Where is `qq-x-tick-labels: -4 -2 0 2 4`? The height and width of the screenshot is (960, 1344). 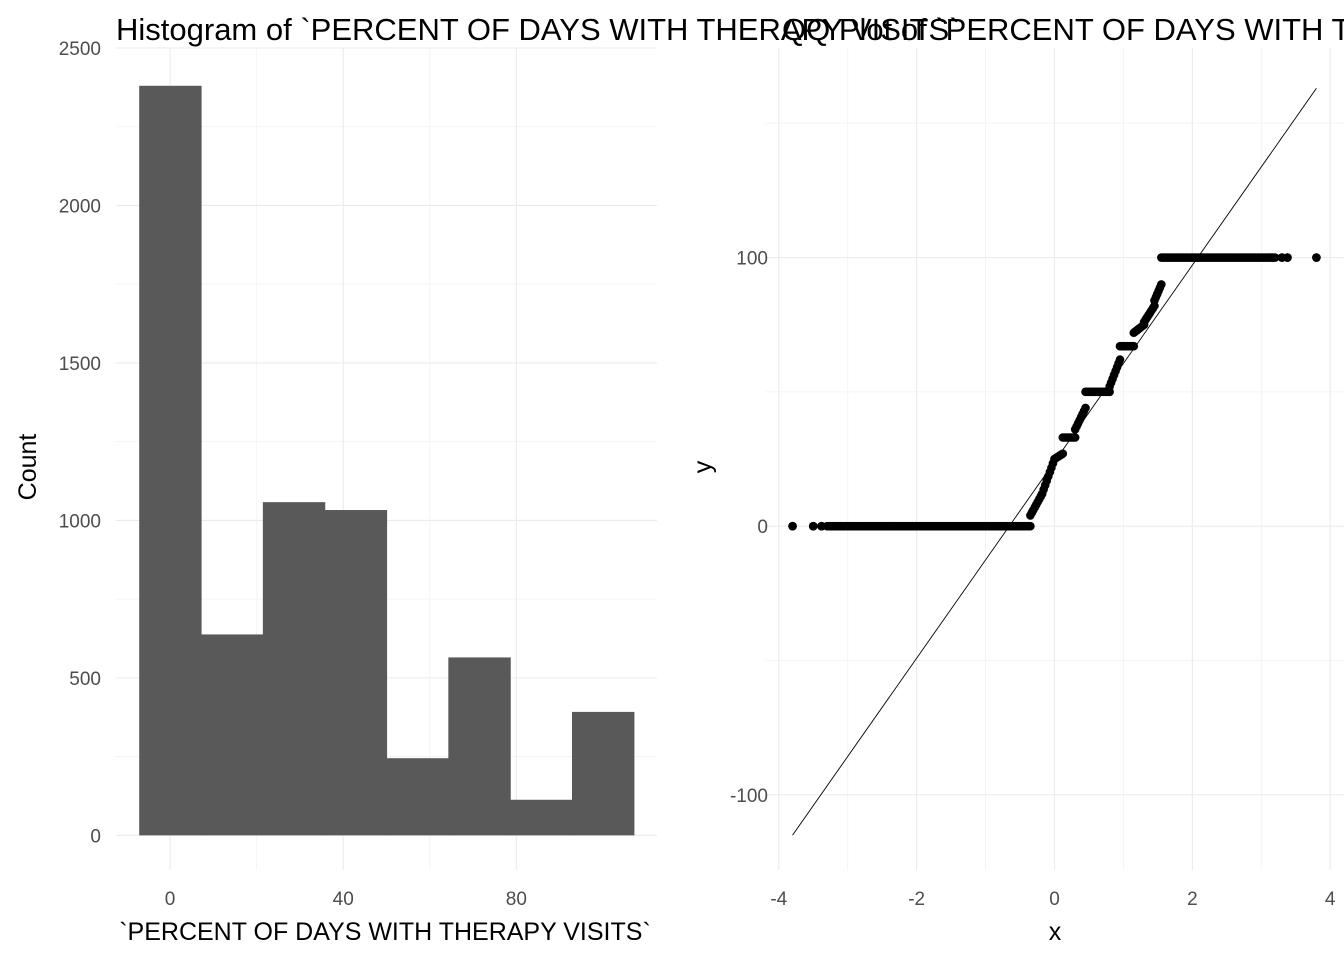 qq-x-tick-labels: -4 -2 0 2 4 is located at coordinates (1053, 899).